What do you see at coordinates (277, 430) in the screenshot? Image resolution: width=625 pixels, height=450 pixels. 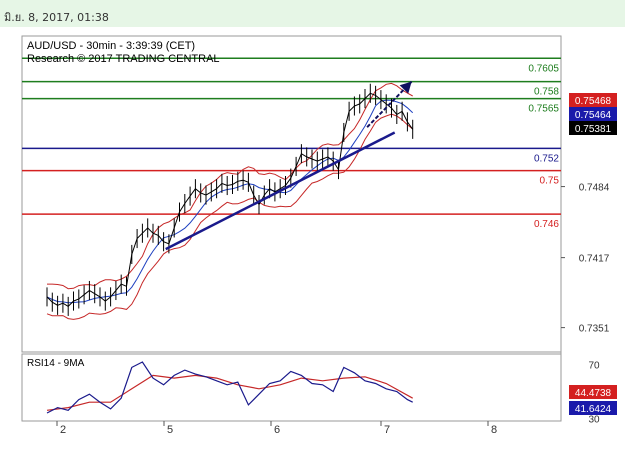 I see `x-tick-label: 6` at bounding box center [277, 430].